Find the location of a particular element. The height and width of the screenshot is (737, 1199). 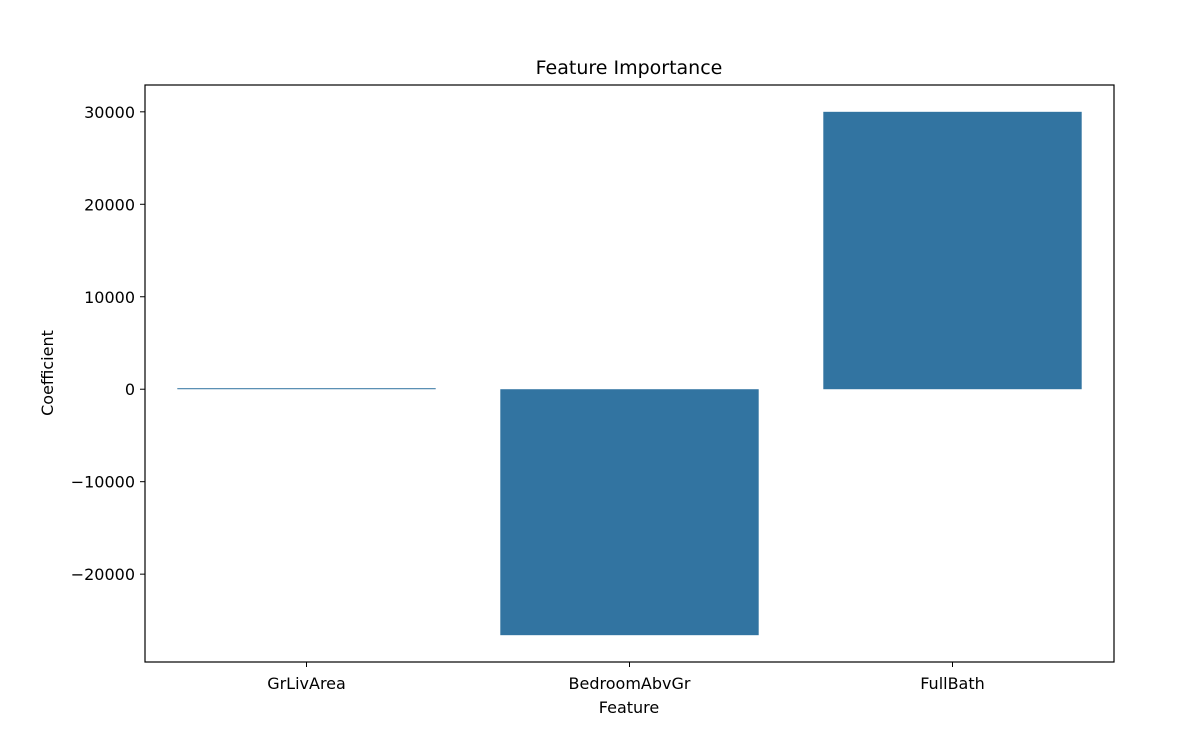

x-axis-ticks: GrLivArea BedroomAbvGr FullBath is located at coordinates (626, 677).